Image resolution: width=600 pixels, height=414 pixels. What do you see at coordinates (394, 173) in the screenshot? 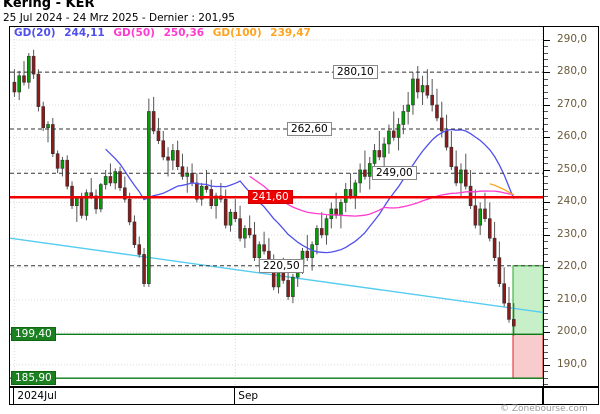
I see `annotation-resistance-249: 249,00` at bounding box center [394, 173].